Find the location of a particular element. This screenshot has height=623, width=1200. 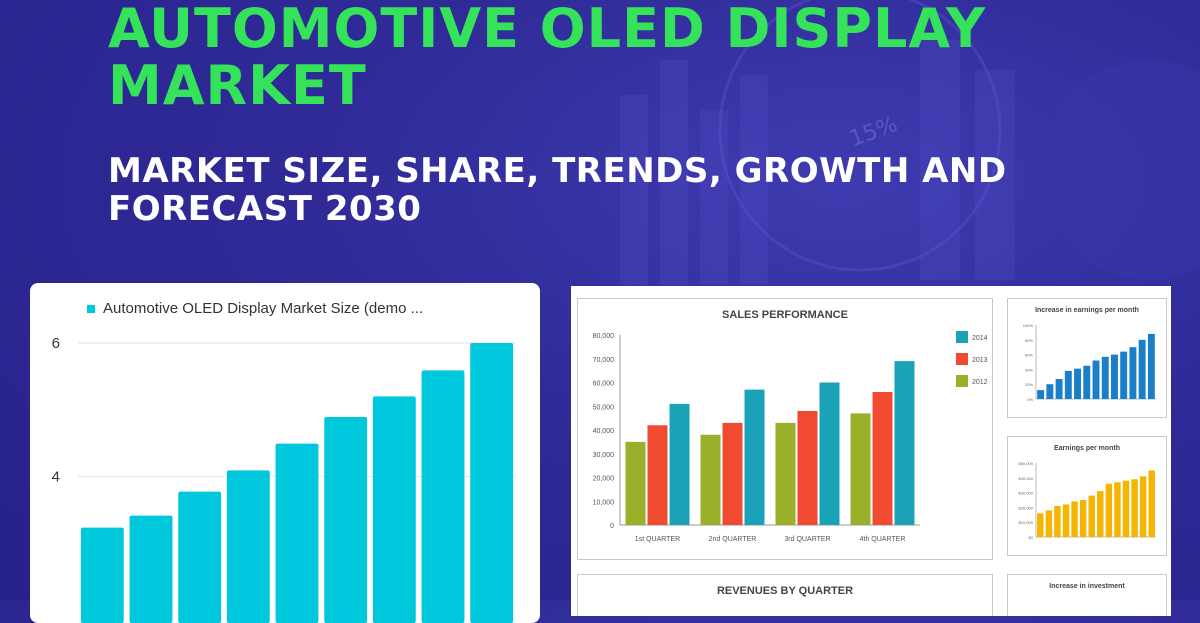

investment-increase-title: Increase in investment is located at coordinates (1087, 586).